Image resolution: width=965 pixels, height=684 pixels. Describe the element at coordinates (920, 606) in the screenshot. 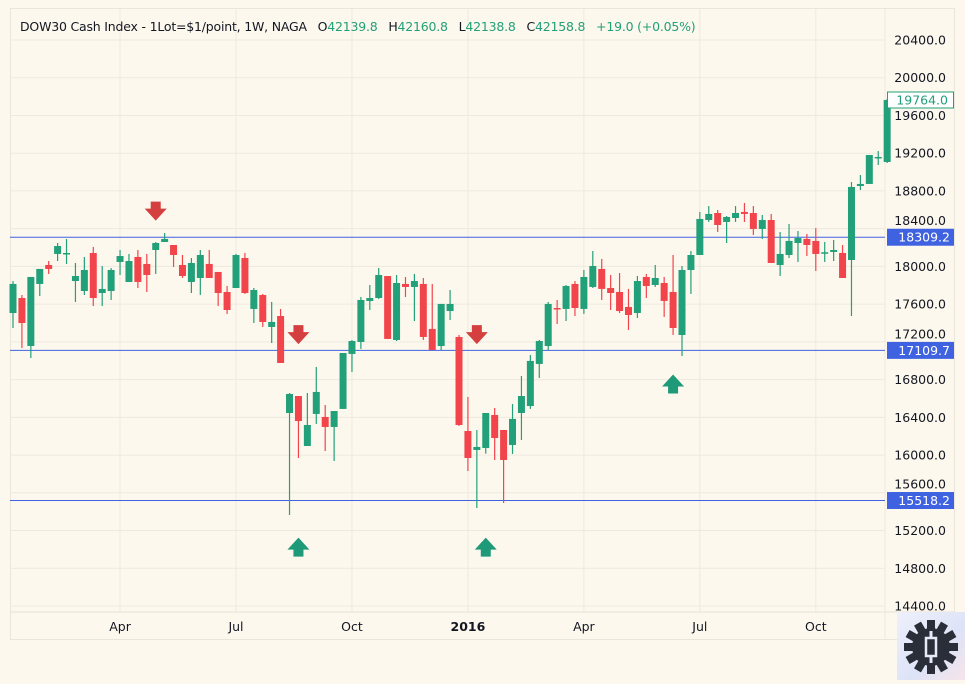

I see `price-tick-label: 14400.0` at that location.